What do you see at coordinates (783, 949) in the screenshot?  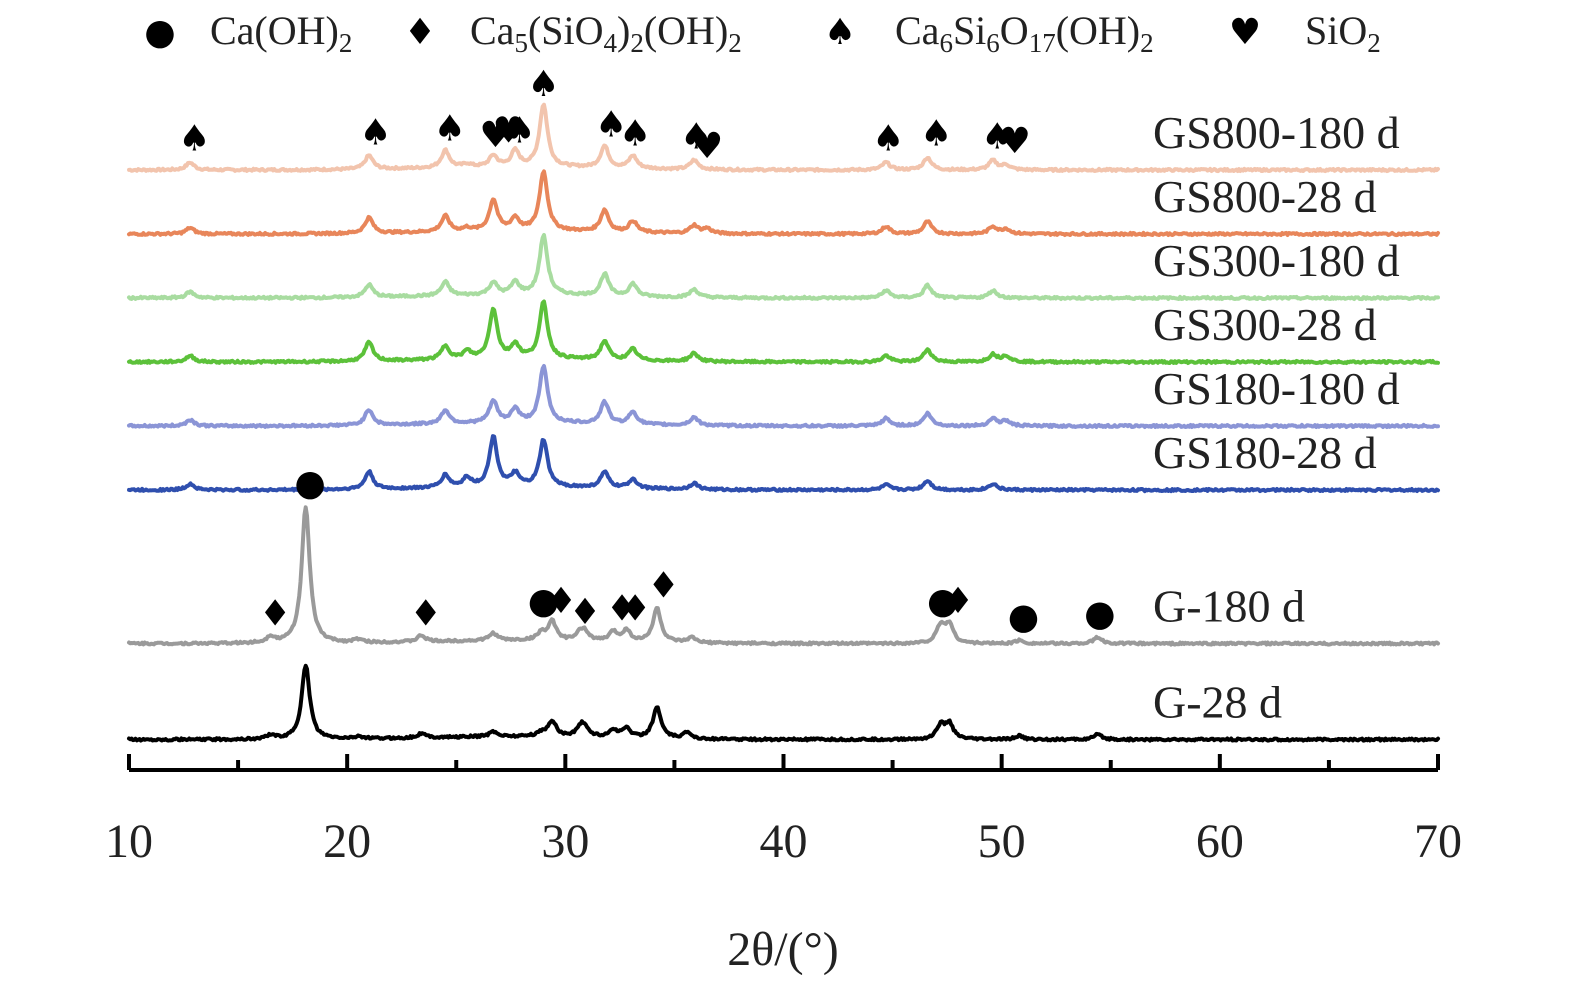 I see `x-axis-title: 2θ/(°)` at bounding box center [783, 949].